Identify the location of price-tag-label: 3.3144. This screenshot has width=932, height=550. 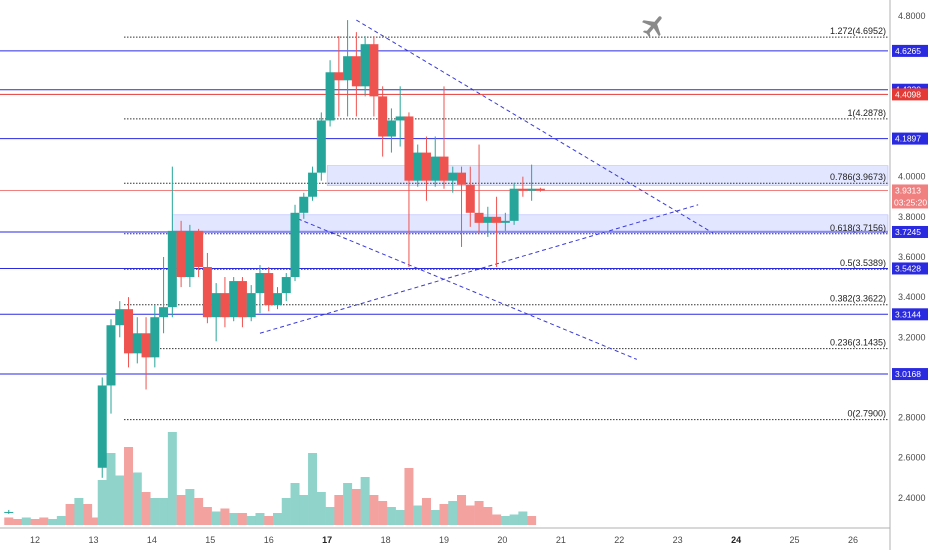
(908, 314).